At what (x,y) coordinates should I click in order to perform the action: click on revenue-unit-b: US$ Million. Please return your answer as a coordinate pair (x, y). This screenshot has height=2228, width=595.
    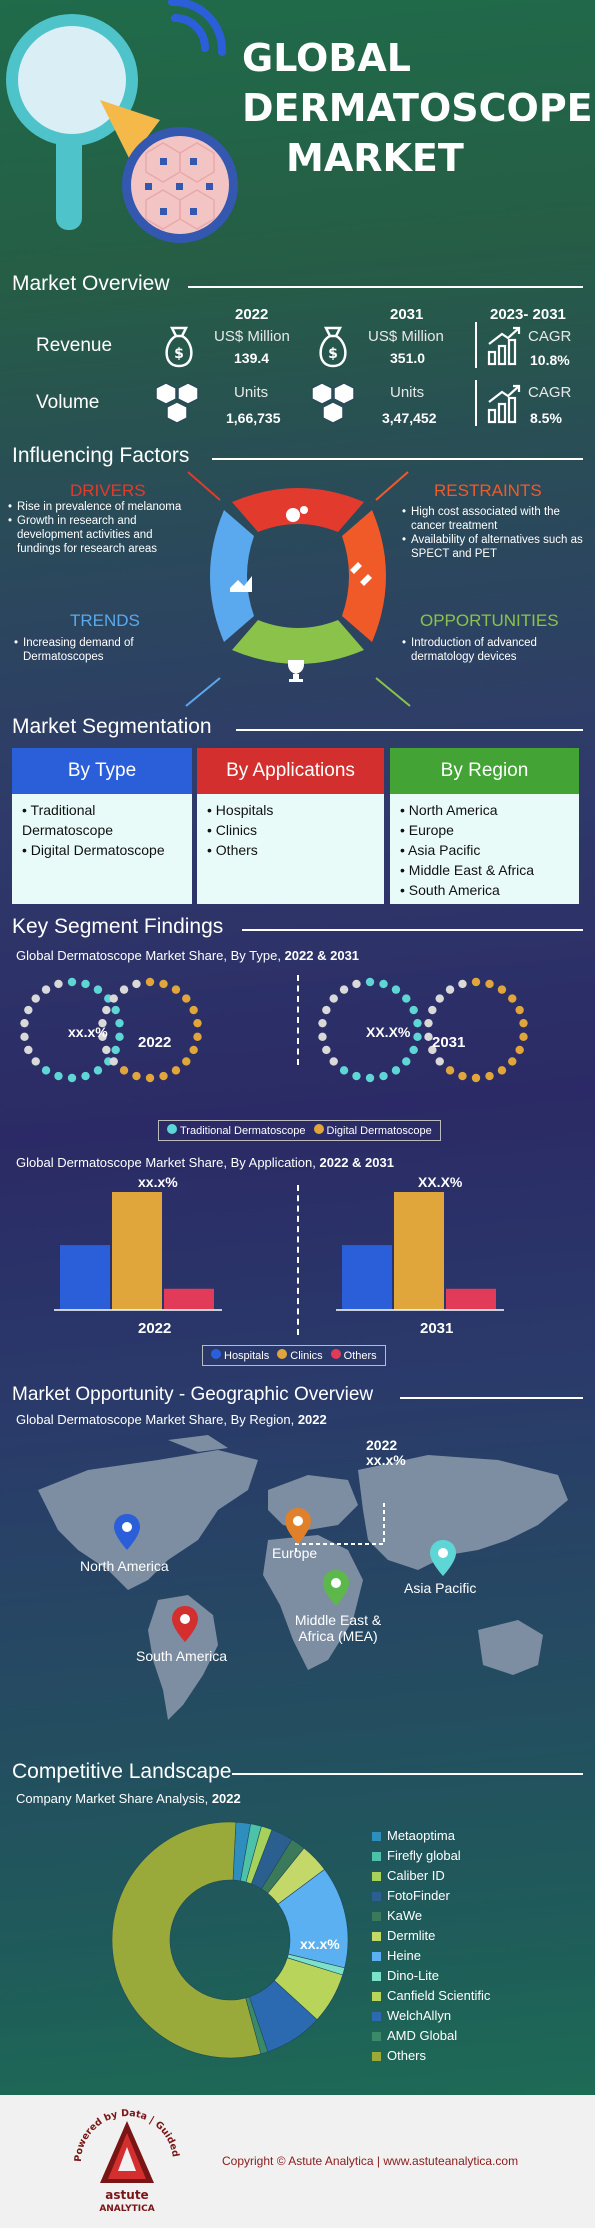
    Looking at the image, I should click on (406, 336).